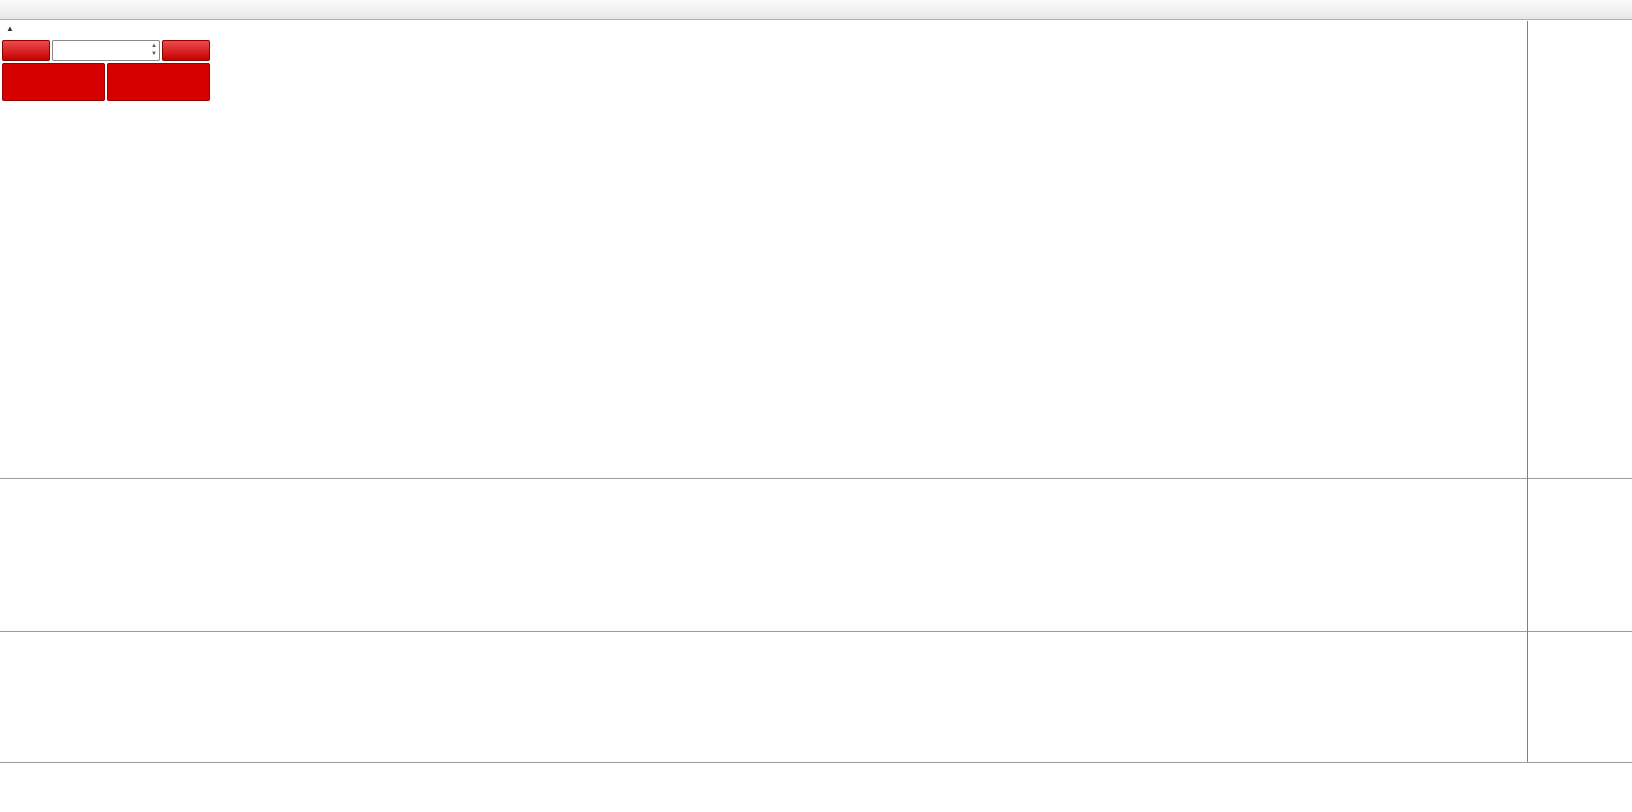  Describe the element at coordinates (816, 10) in the screenshot. I see `toolbar` at that location.